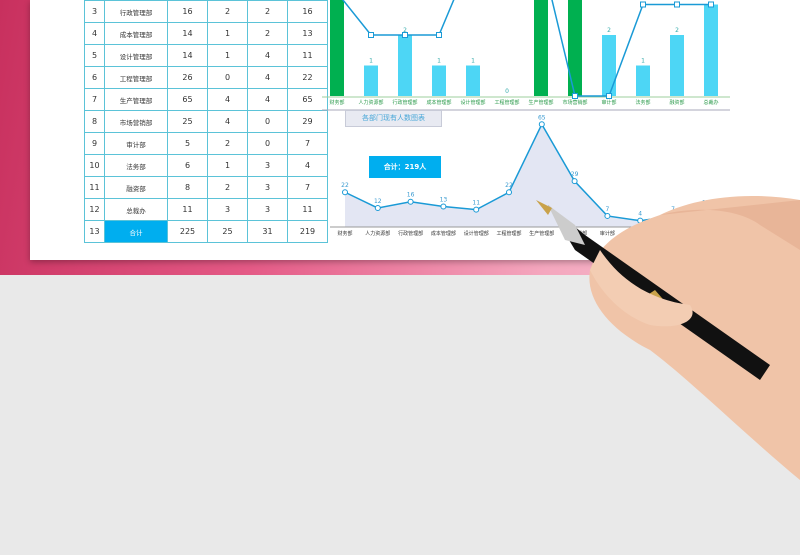 This screenshot has width=800, height=555. I want to click on data-label: 7, so click(607, 209).